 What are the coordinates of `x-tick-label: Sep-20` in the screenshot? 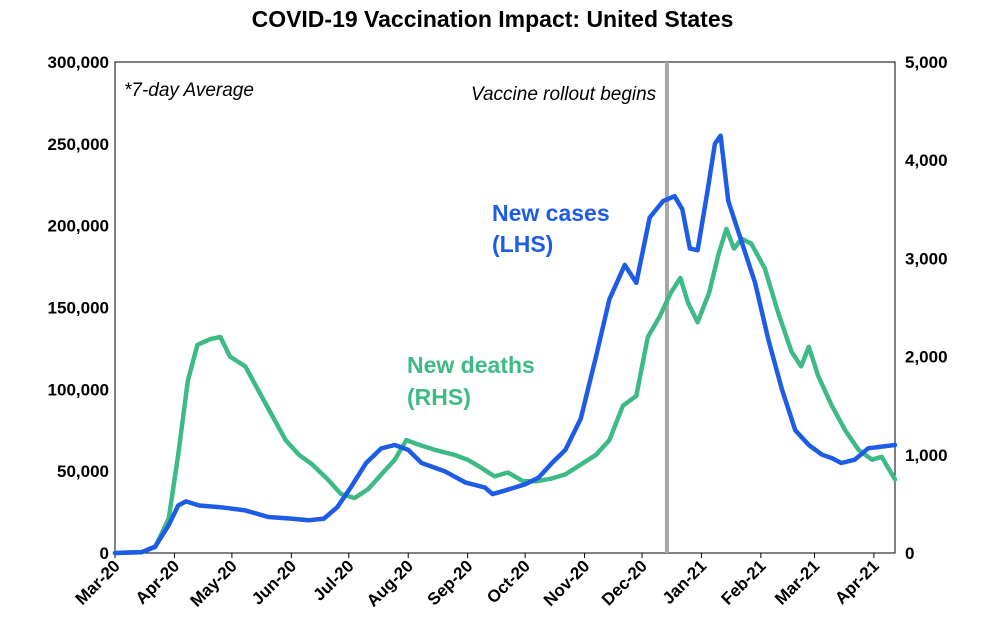 It's located at (450, 582).